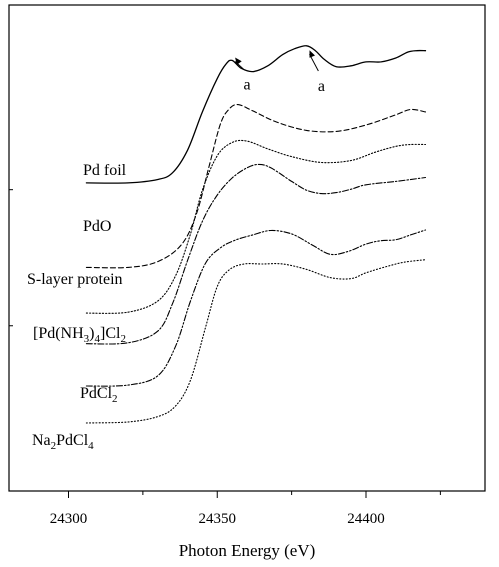 The width and height of the screenshot is (499, 567). I want to click on series-label-pd-nh3-4-cl2: [Pd(NH3)4]Cl2, so click(79, 335).